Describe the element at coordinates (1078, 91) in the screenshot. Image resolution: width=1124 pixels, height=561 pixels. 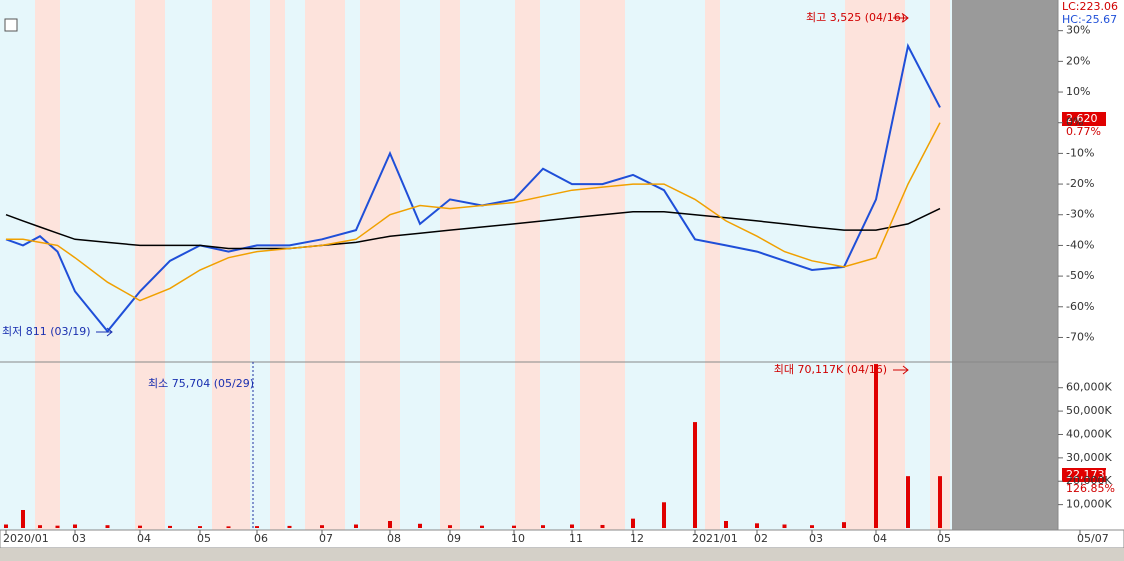
I see `y-tick-label: 10%` at that location.